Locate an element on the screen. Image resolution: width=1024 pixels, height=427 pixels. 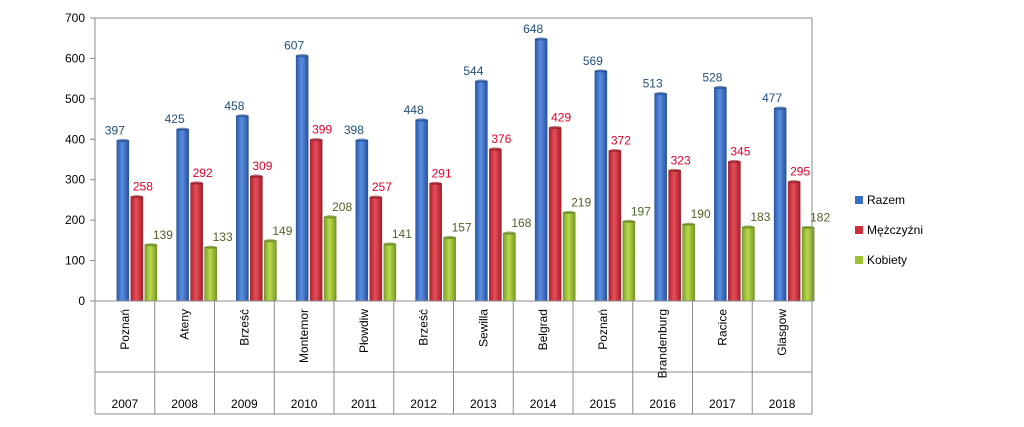
data-label: 569 is located at coordinates (593, 61).